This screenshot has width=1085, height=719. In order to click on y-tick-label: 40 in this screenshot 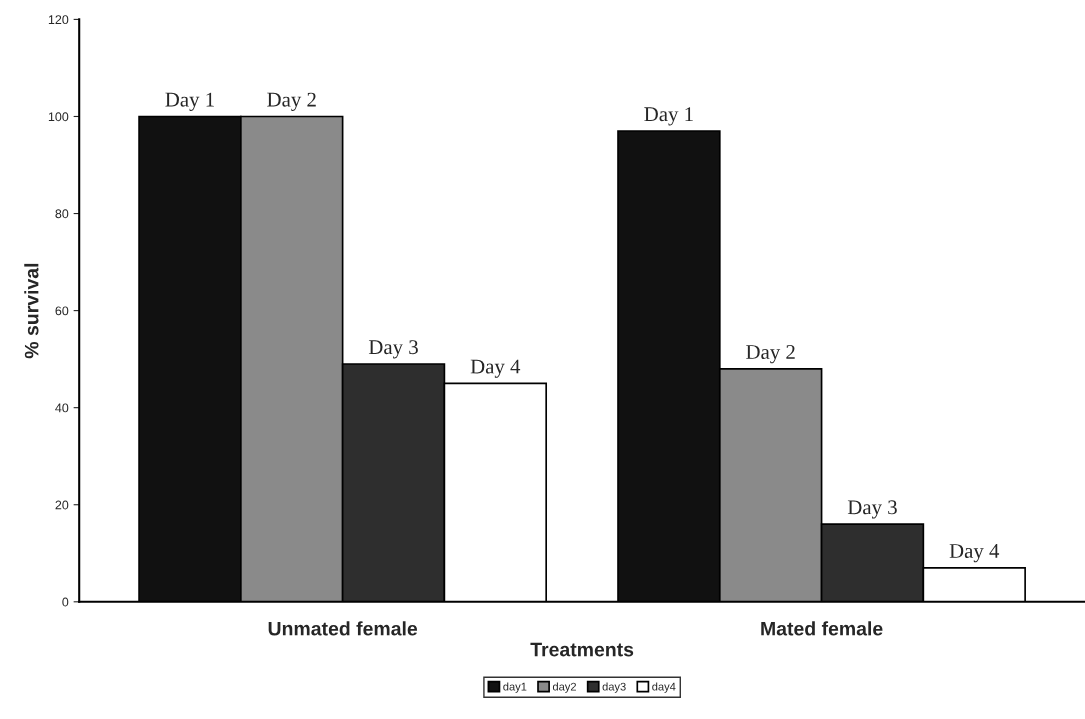, I will do `click(62, 408)`.